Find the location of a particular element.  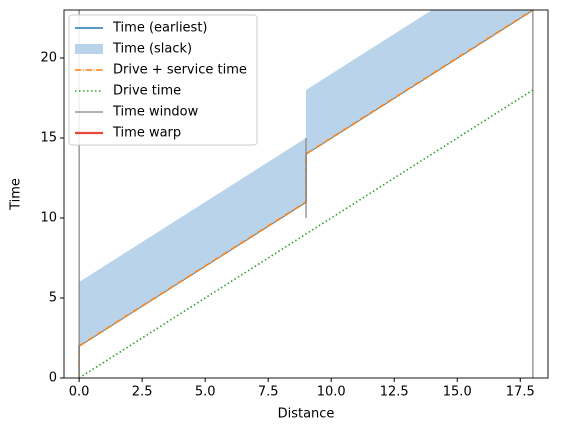

x-tick-label: 10.0 is located at coordinates (331, 392).